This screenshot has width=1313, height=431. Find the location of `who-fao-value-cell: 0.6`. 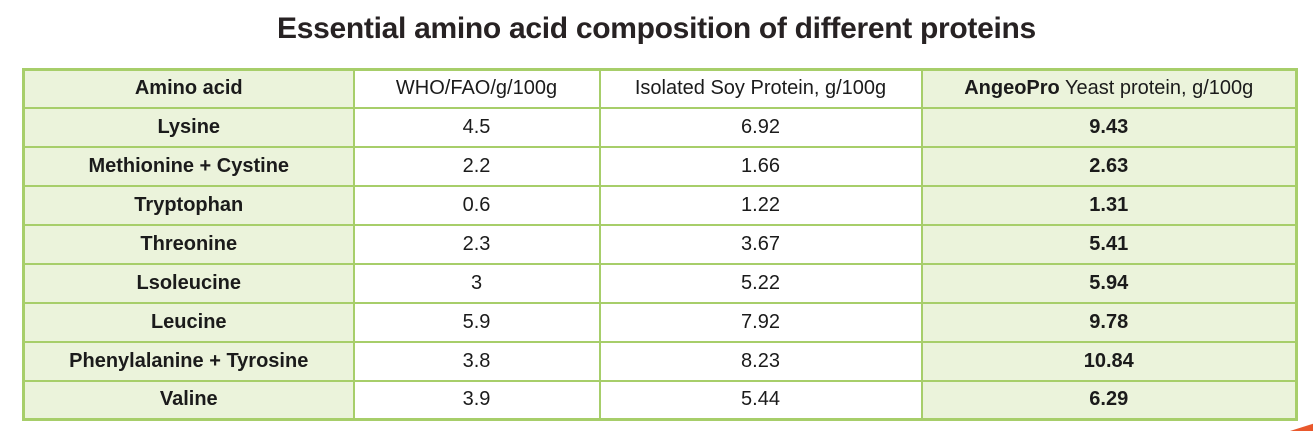

who-fao-value-cell: 0.6 is located at coordinates (476, 205).